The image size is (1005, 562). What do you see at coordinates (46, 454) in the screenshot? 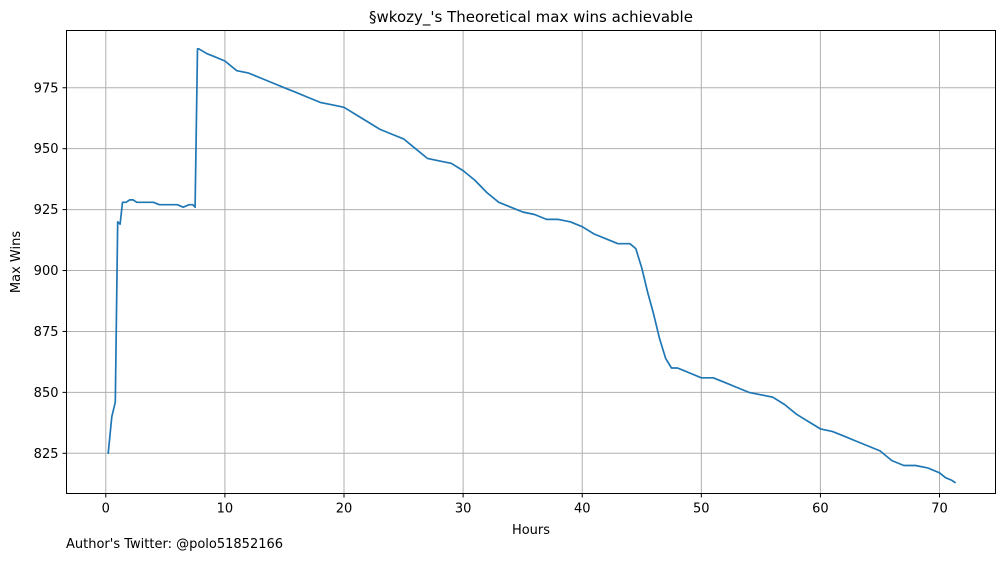
I see `y-tick-label: 825` at bounding box center [46, 454].